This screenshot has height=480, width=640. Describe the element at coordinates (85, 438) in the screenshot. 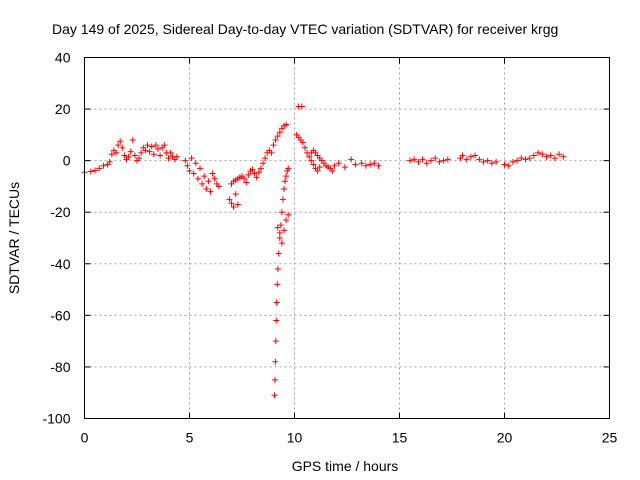

I see `x-tick-label: 0` at that location.